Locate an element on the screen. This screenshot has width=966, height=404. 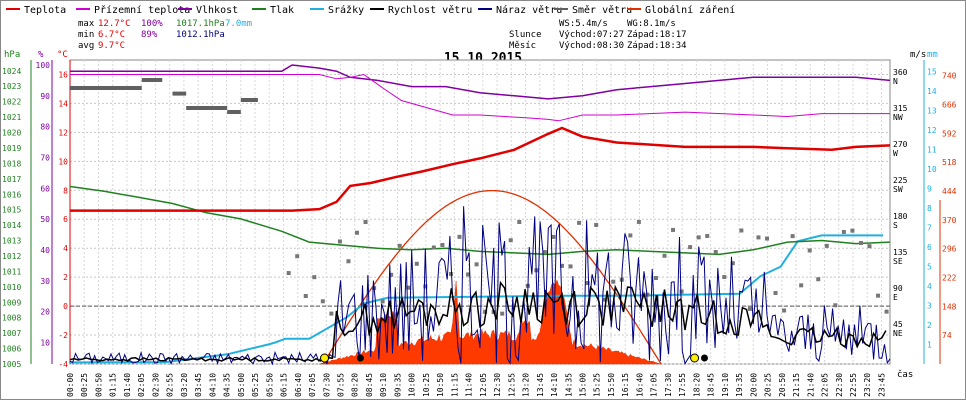
c-tick: -2 is located at coordinates (63, 335).